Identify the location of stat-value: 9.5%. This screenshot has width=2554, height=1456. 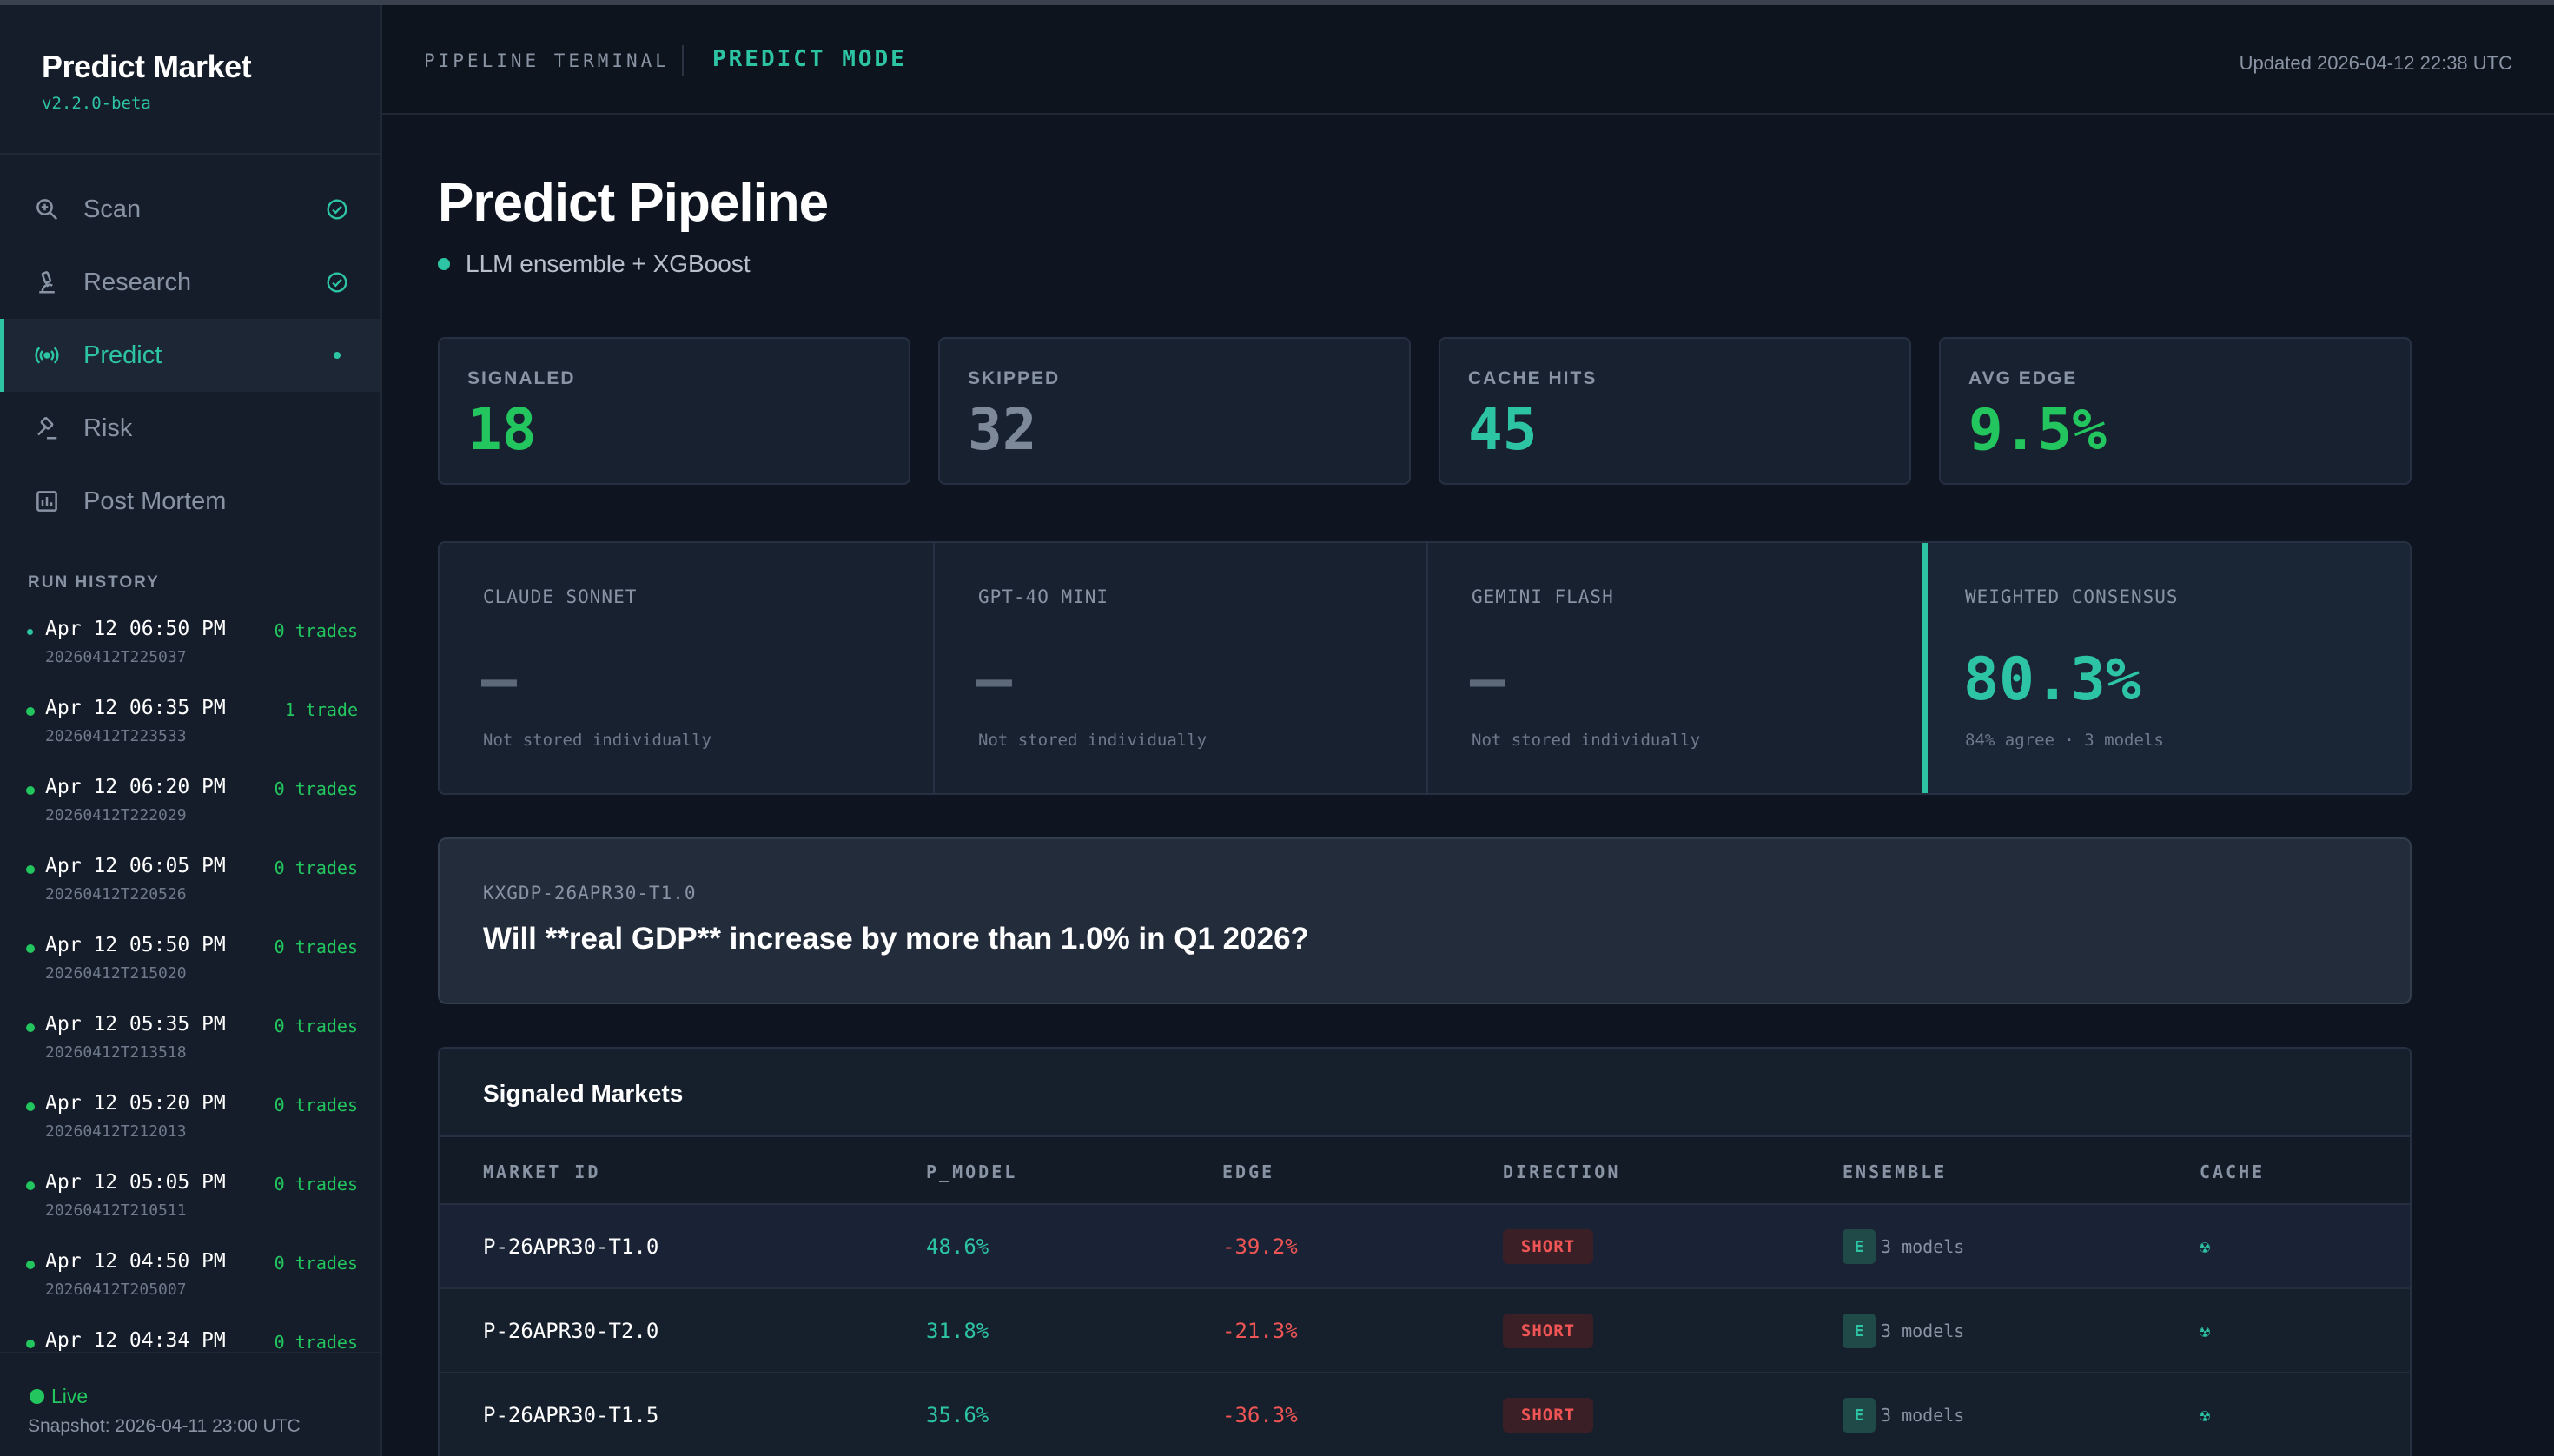
(2038, 429).